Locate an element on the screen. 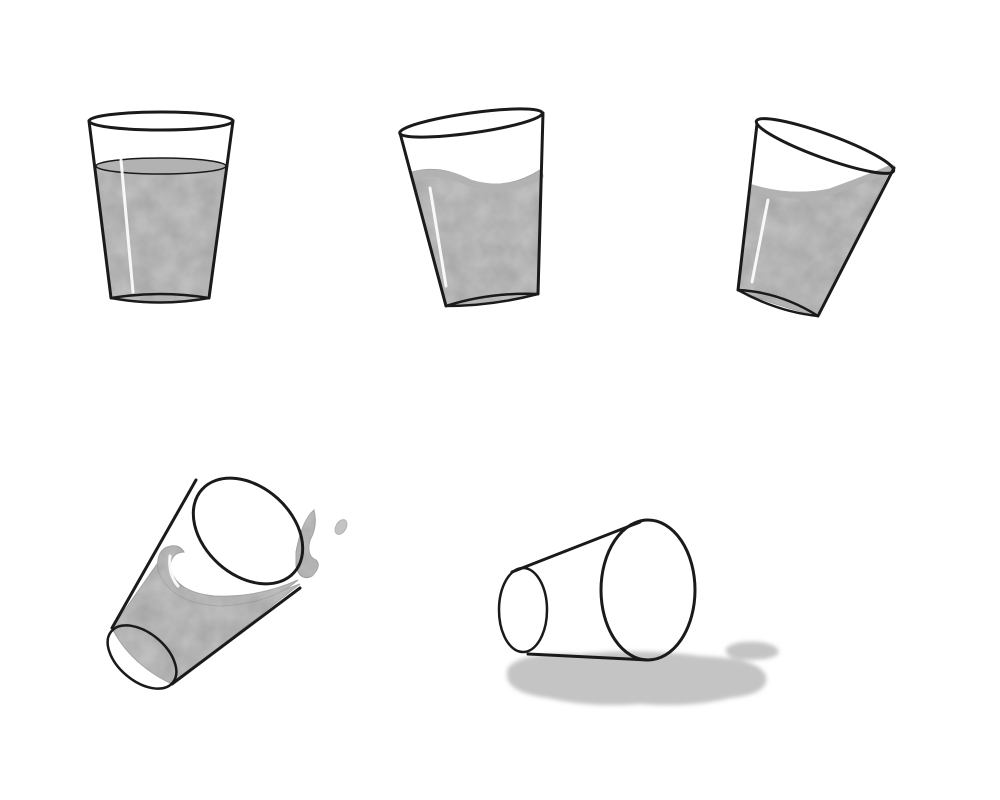 The height and width of the screenshot is (800, 1000). glass-upright is located at coordinates (161, 207).